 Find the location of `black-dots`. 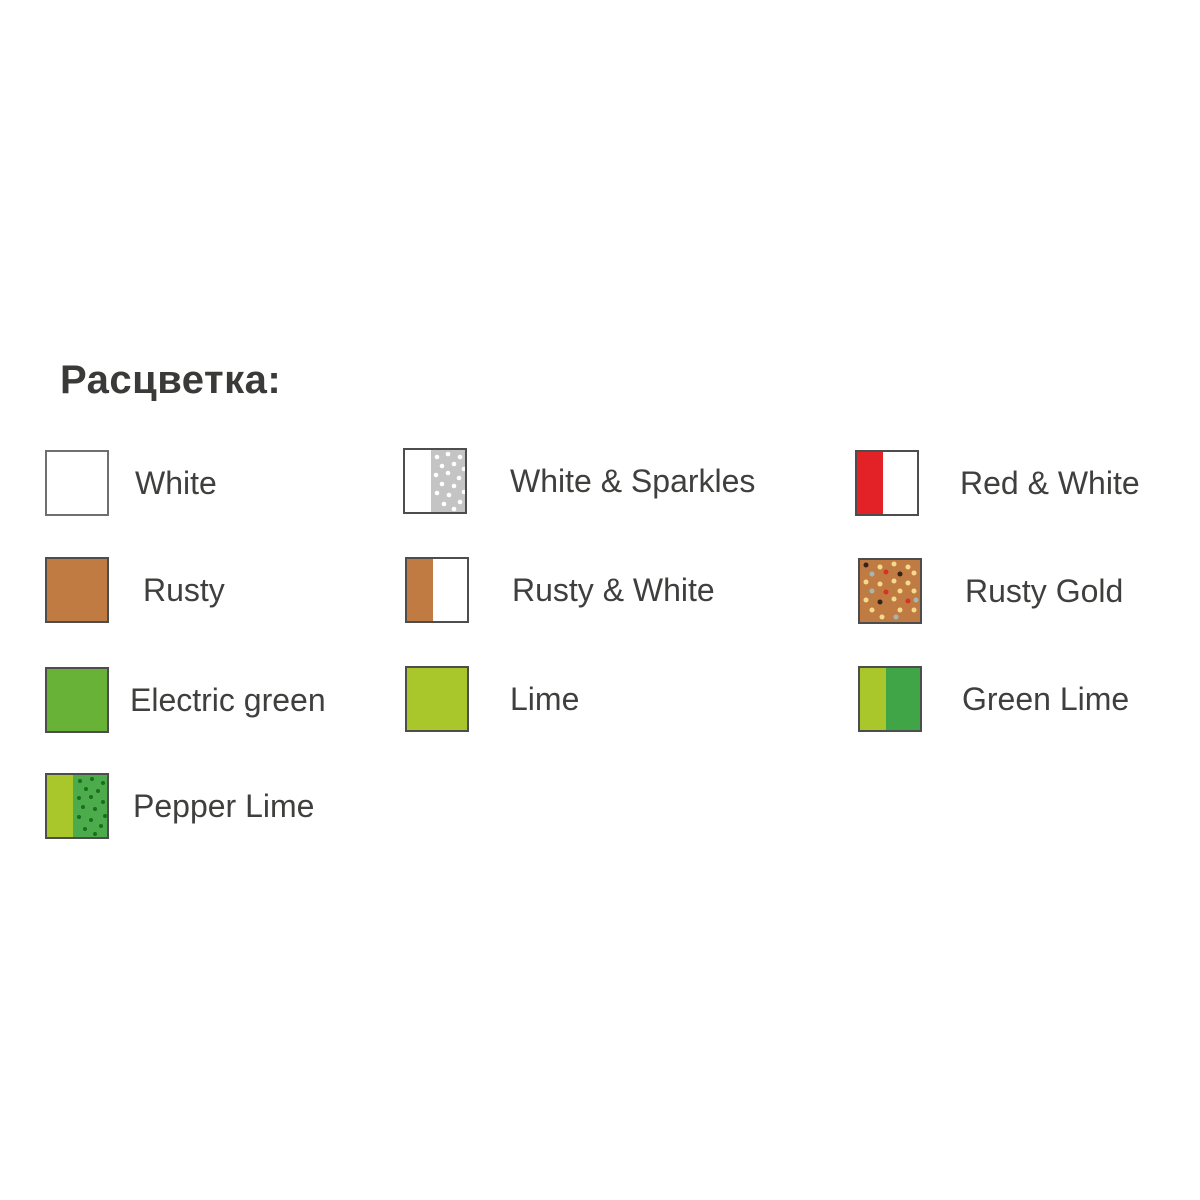

black-dots is located at coordinates (883, 583).